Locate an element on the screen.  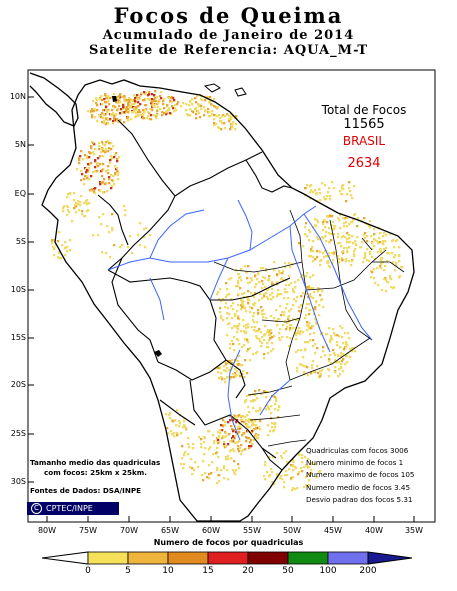
accumulated-subtitle: Acumulado de Janeiro de 2014 is located at coordinates (228, 35).